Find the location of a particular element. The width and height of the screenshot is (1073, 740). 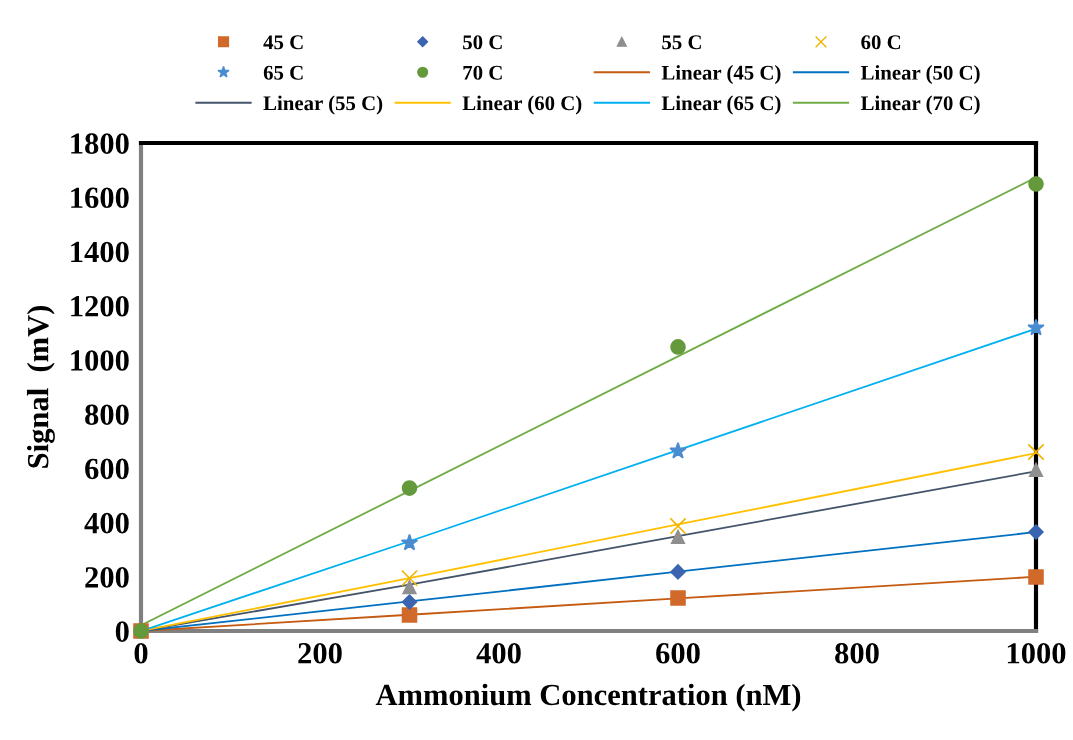

legend-label: 60 C is located at coordinates (881, 42).